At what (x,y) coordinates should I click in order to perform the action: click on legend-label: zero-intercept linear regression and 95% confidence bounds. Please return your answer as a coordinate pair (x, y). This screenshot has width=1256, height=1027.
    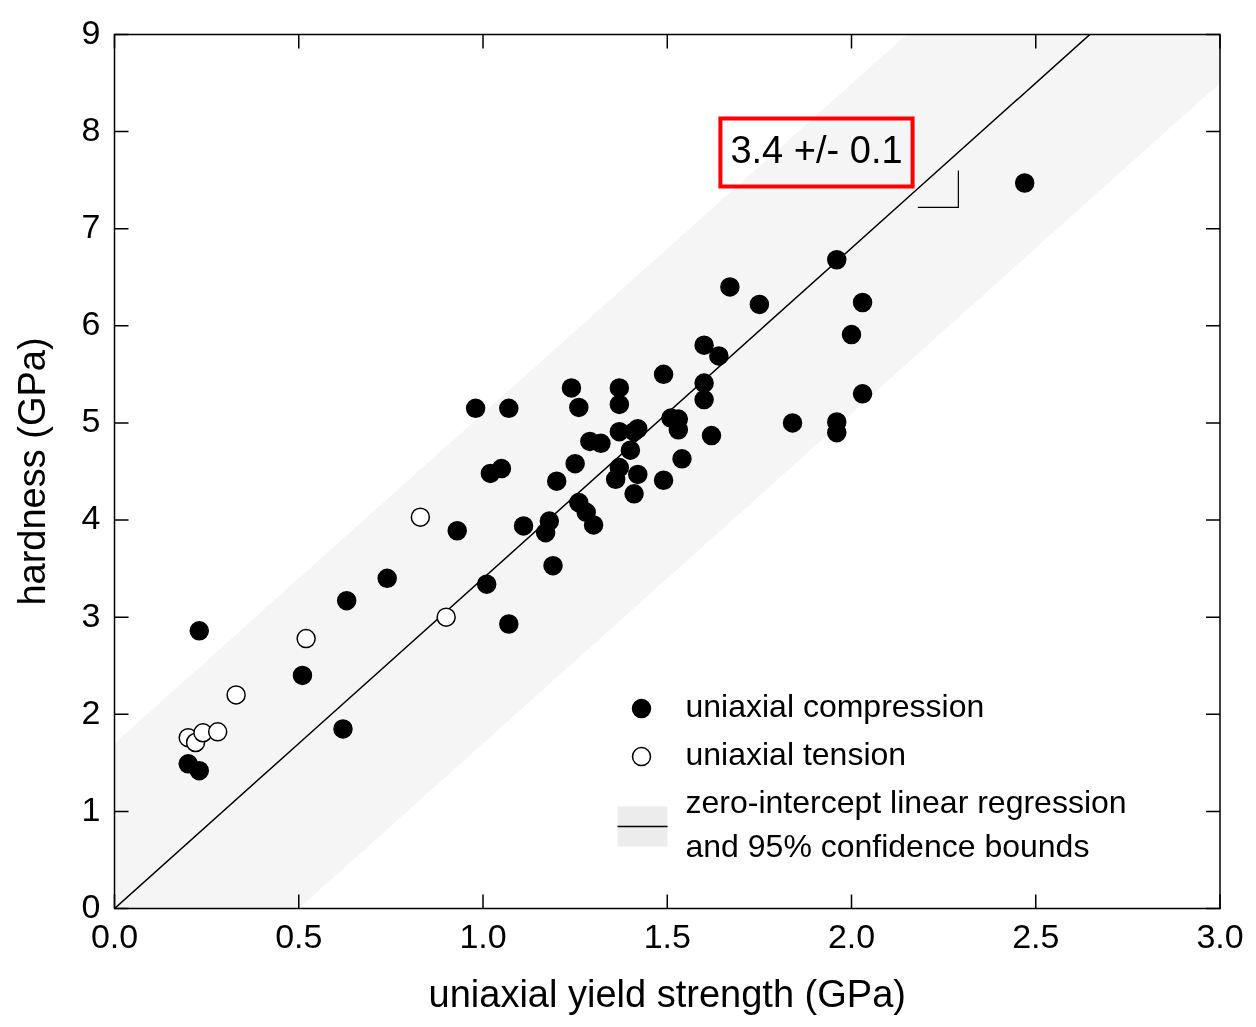
    Looking at the image, I should click on (906, 824).